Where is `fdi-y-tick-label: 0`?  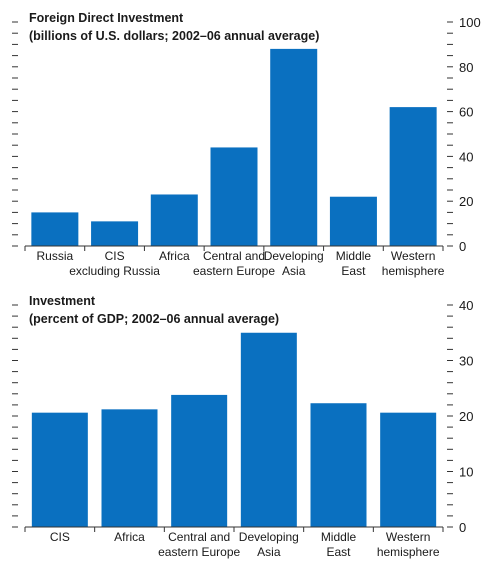
fdi-y-tick-label: 0 is located at coordinates (462, 246).